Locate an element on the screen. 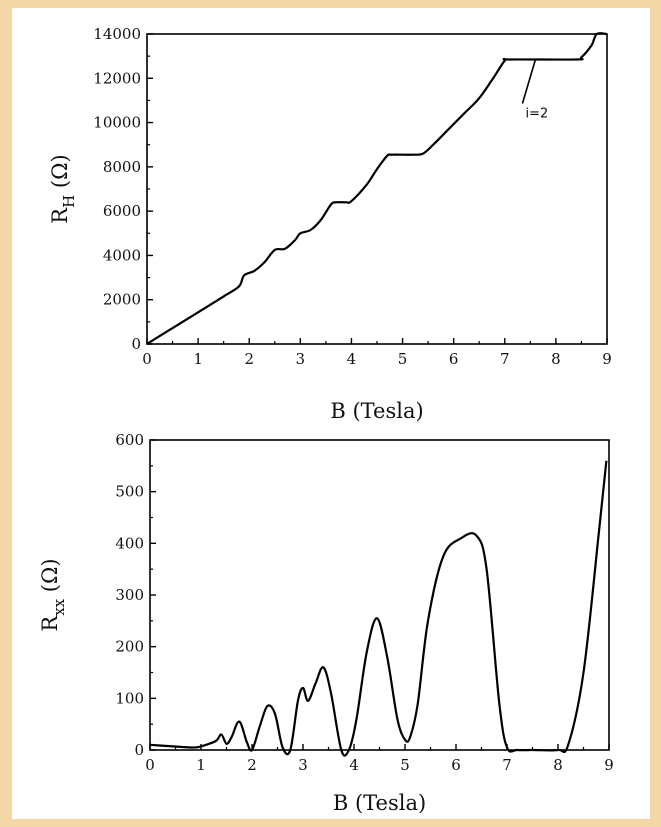  y-tick-label: 200 is located at coordinates (129, 647).